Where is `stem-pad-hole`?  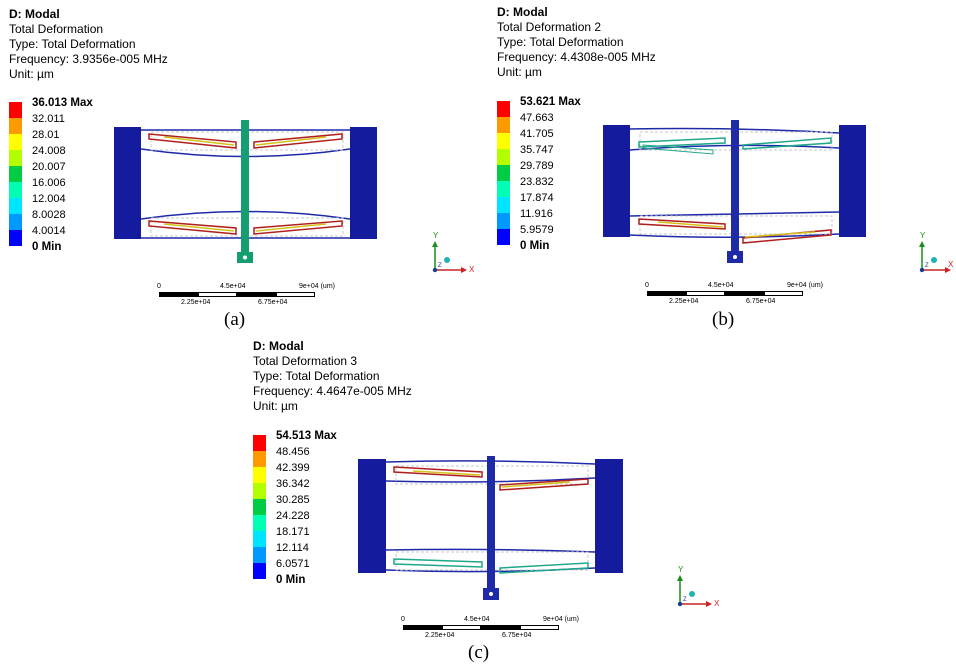 stem-pad-hole is located at coordinates (245, 257).